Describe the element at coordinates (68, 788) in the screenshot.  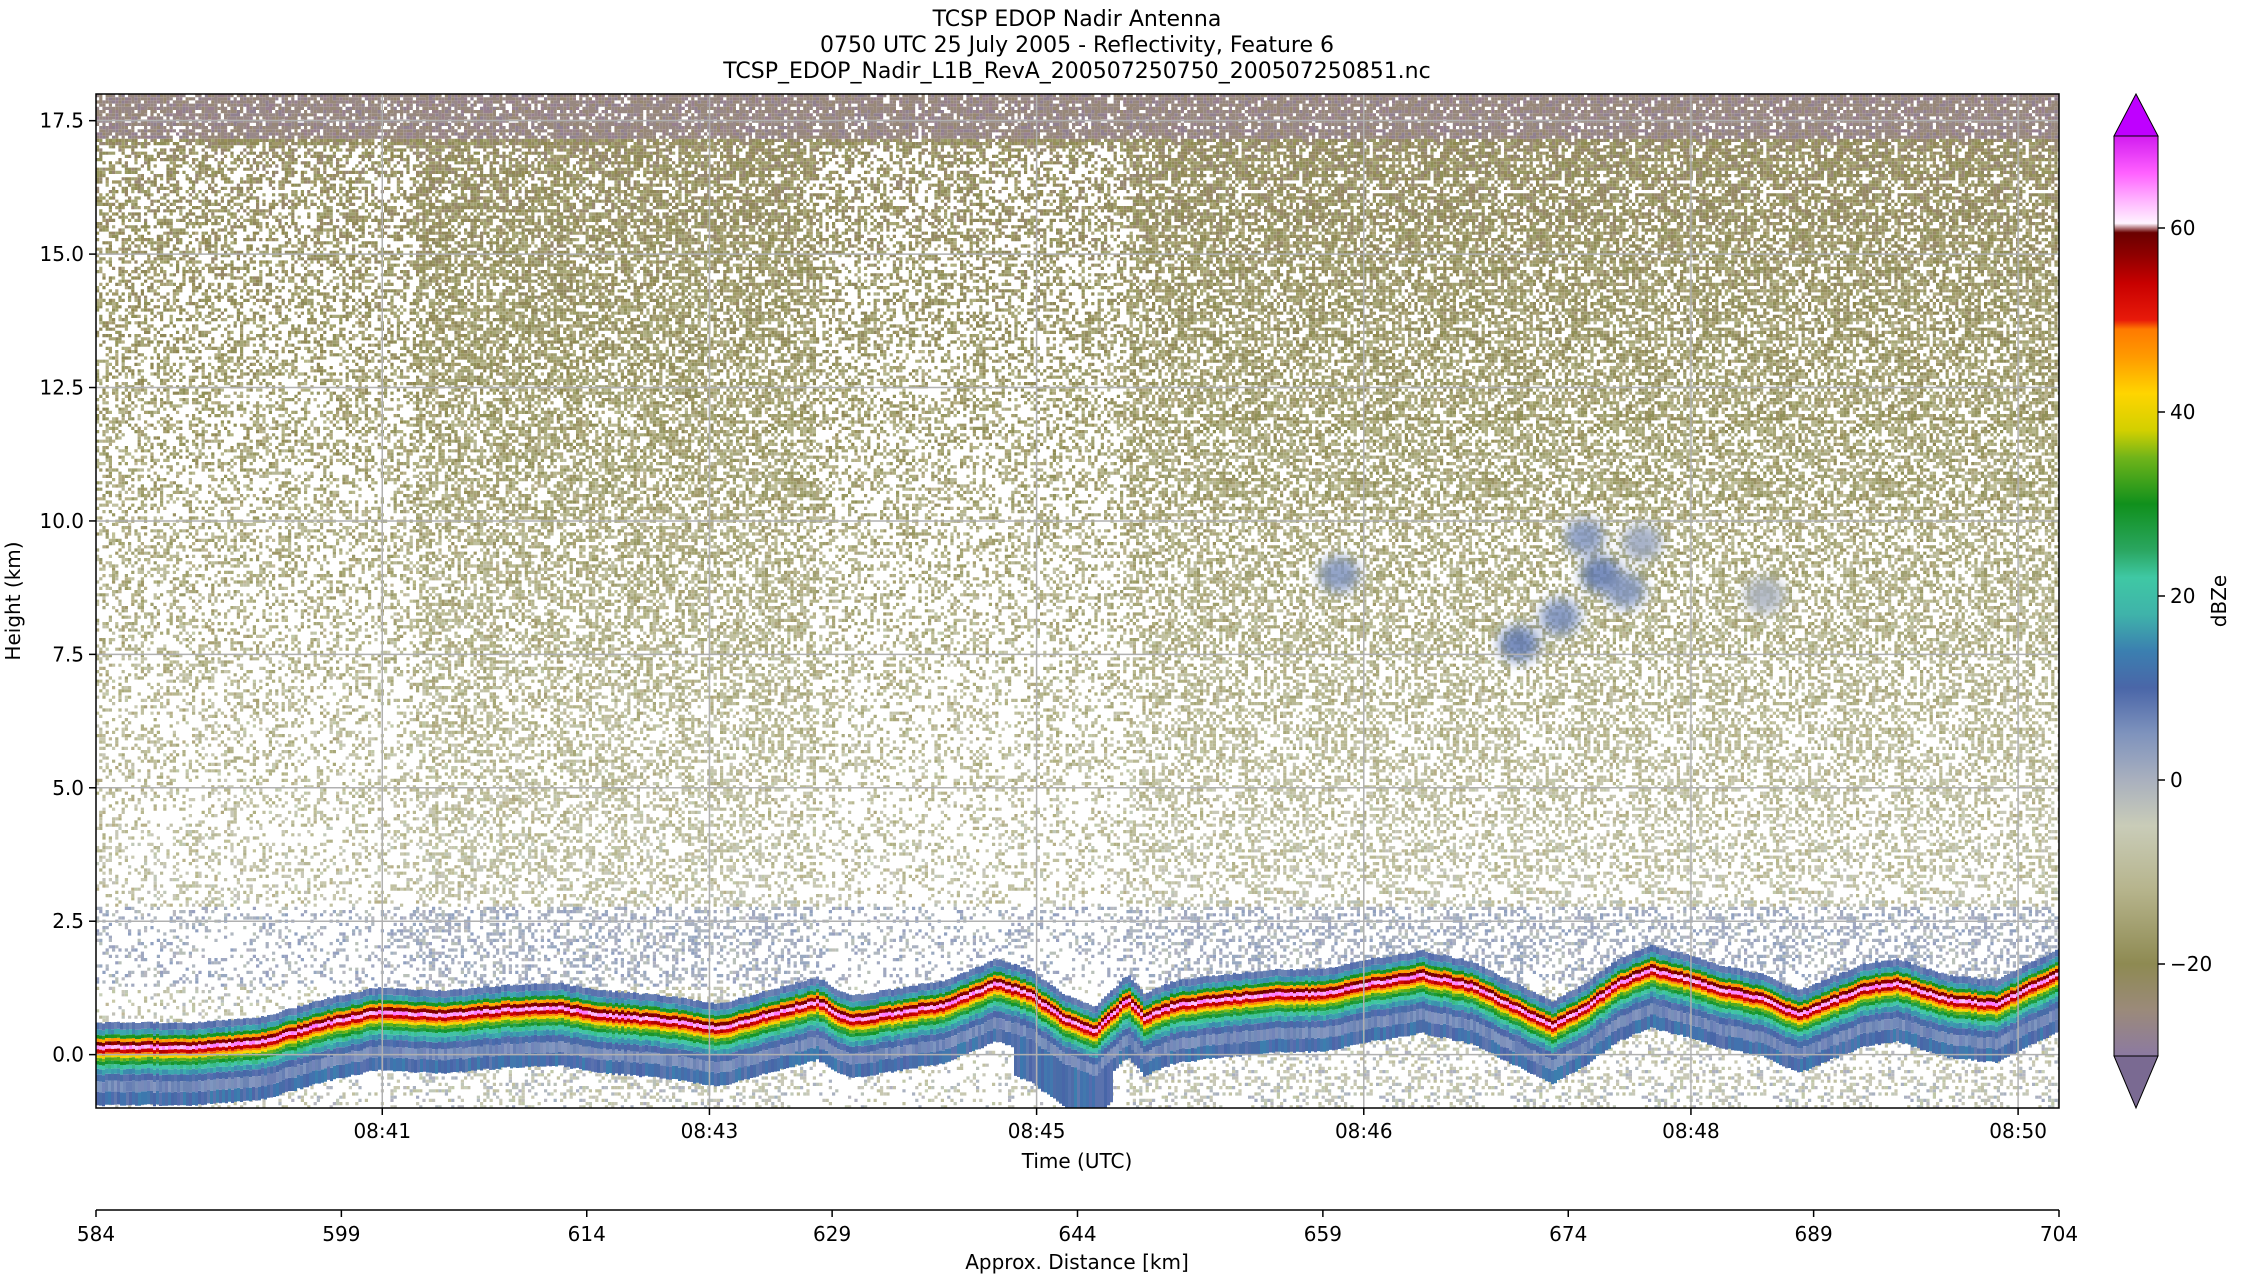
I see `y-tick-label: 5.0` at that location.